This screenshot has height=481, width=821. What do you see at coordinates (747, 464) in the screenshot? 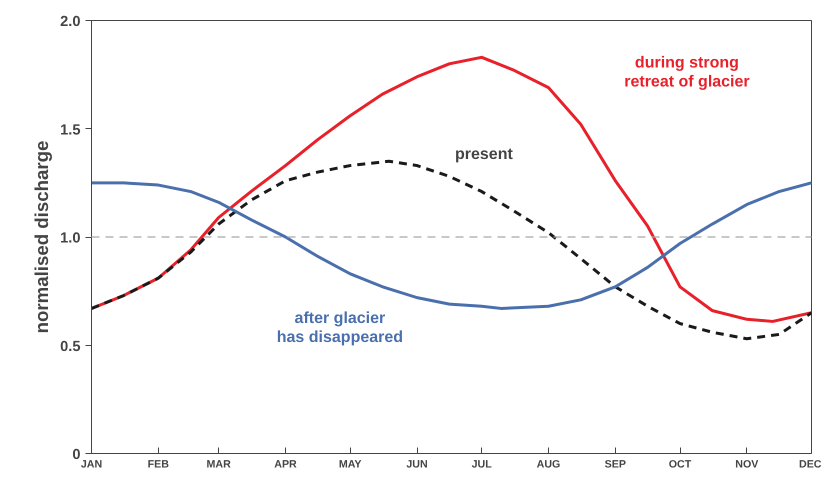
I see `x-tick-label: NOV` at bounding box center [747, 464].